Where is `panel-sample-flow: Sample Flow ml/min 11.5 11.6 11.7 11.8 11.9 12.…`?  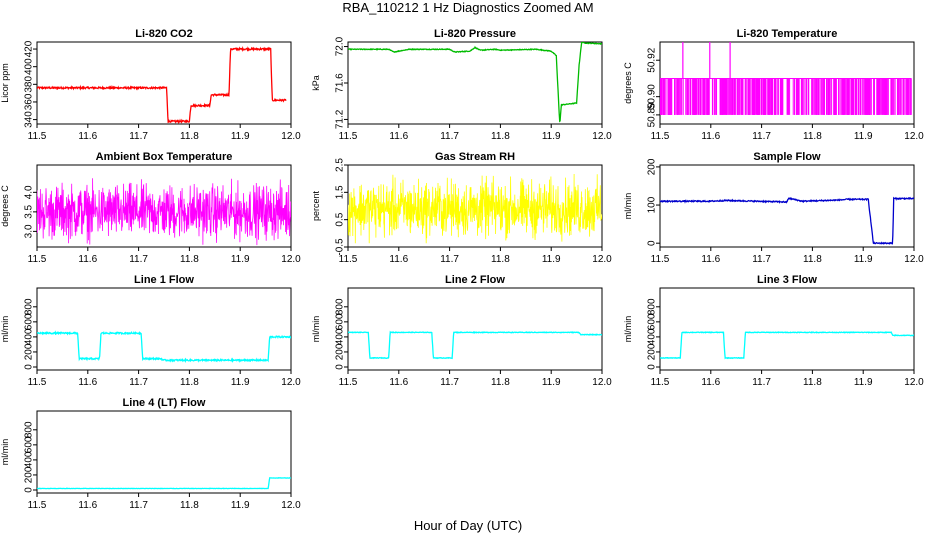
panel-sample-flow: Sample Flow ml/min 11.5 11.6 11.7 11.8 11.9 12.… is located at coordinates (773, 208).